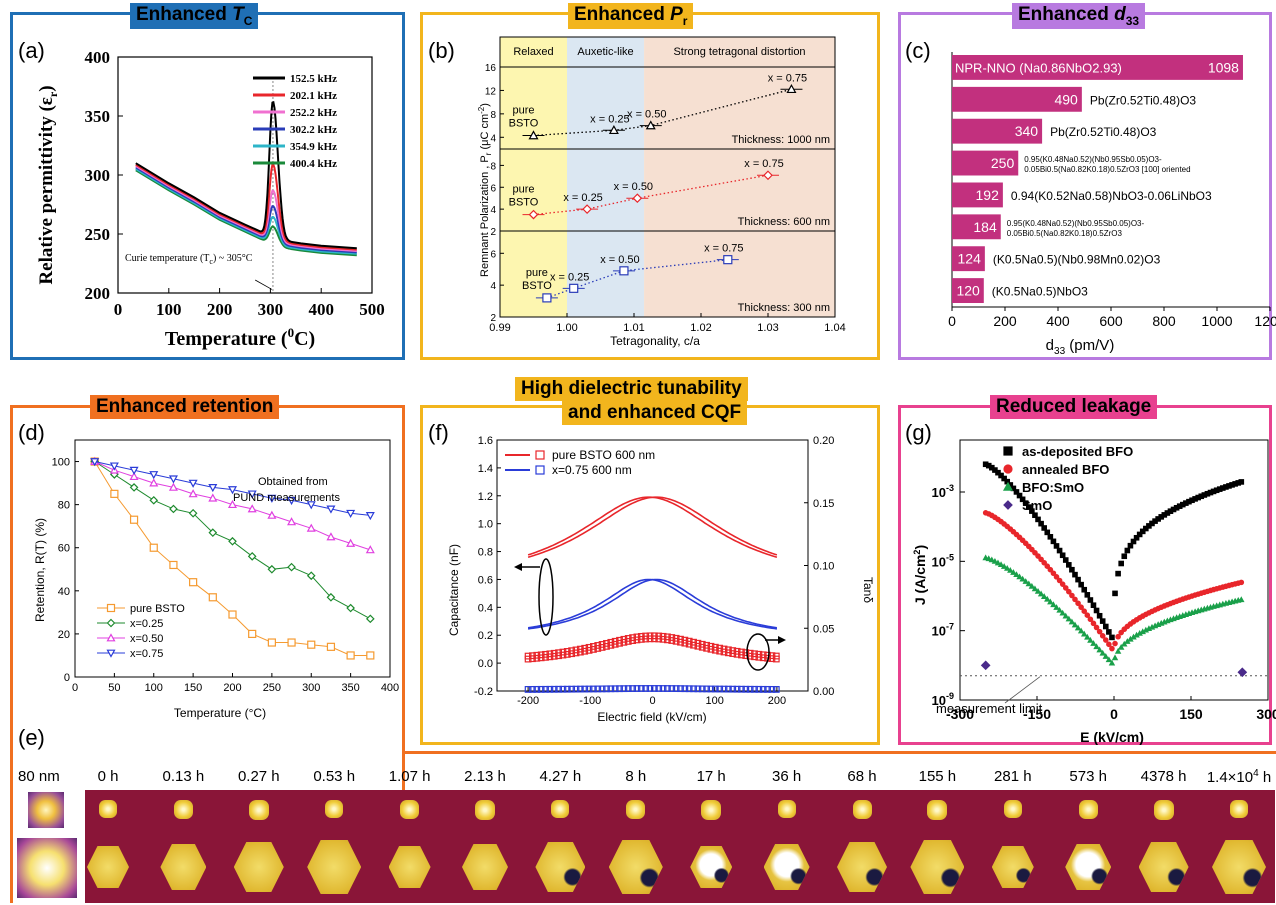  What do you see at coordinates (485, 441) in the screenshot?
I see `chart-f-ytick-label: 1.6` at bounding box center [485, 441].